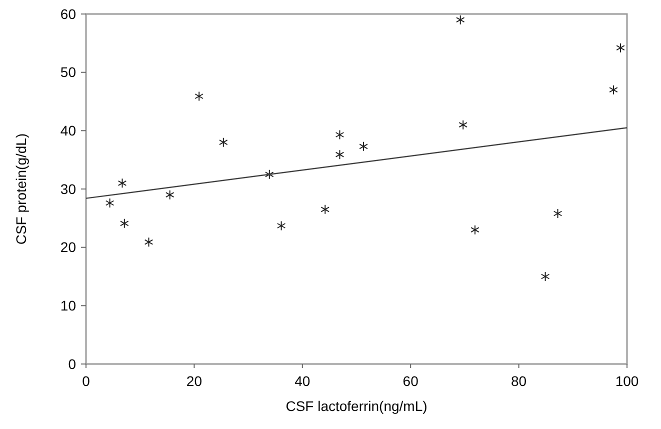 This screenshot has width=661, height=429. Describe the element at coordinates (86, 381) in the screenshot. I see `x-tick-label: 0` at that location.